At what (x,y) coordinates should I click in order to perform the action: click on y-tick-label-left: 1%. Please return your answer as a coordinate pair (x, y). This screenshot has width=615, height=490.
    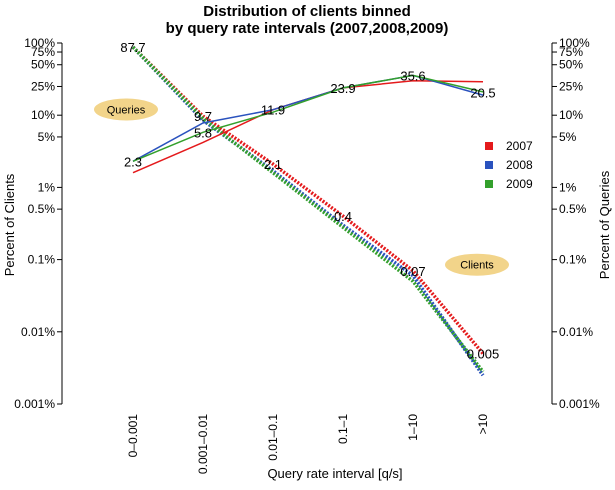
    Looking at the image, I should click on (47, 187).